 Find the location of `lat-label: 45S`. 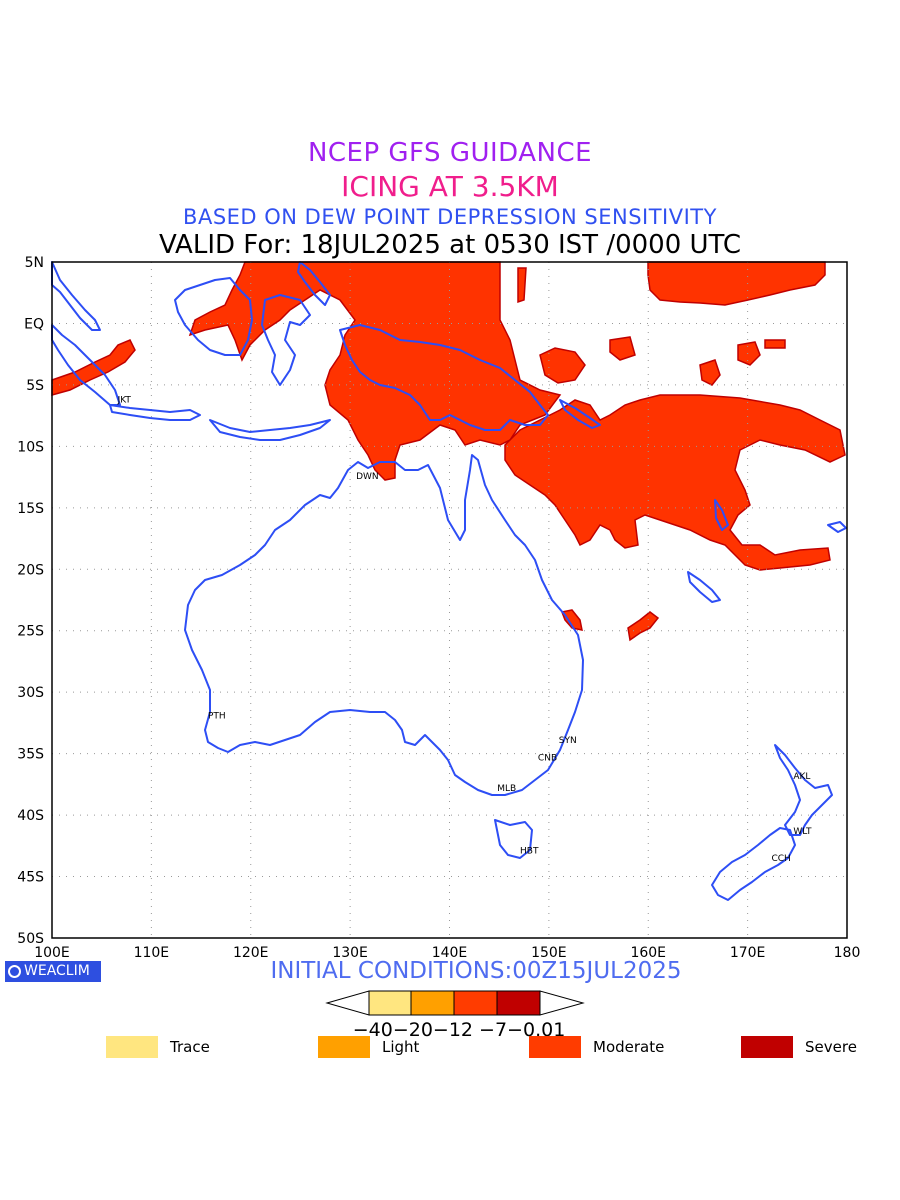

lat-label: 45S is located at coordinates (30, 878).